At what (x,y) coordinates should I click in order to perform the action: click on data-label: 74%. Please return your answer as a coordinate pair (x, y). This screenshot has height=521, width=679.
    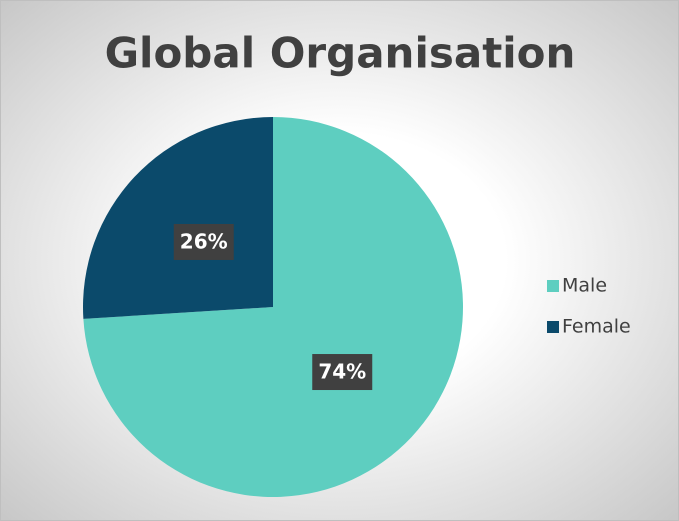
    Looking at the image, I should click on (342, 372).